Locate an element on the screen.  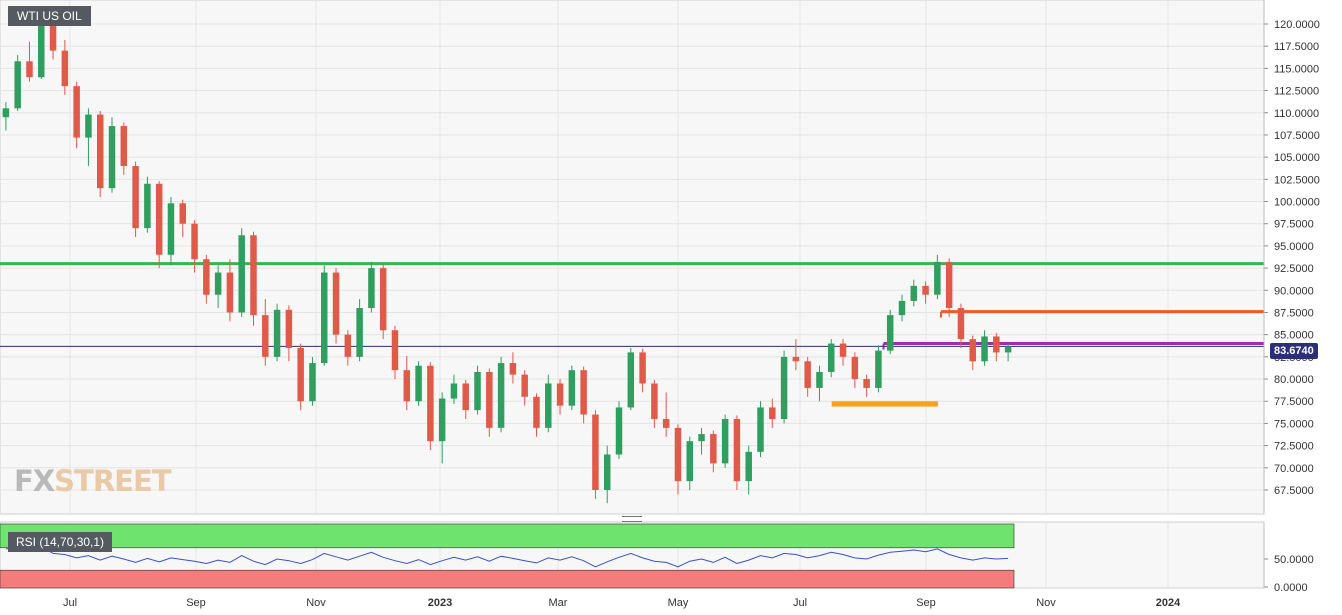
fxstreet-logo: FXSTREET is located at coordinates (93, 481).